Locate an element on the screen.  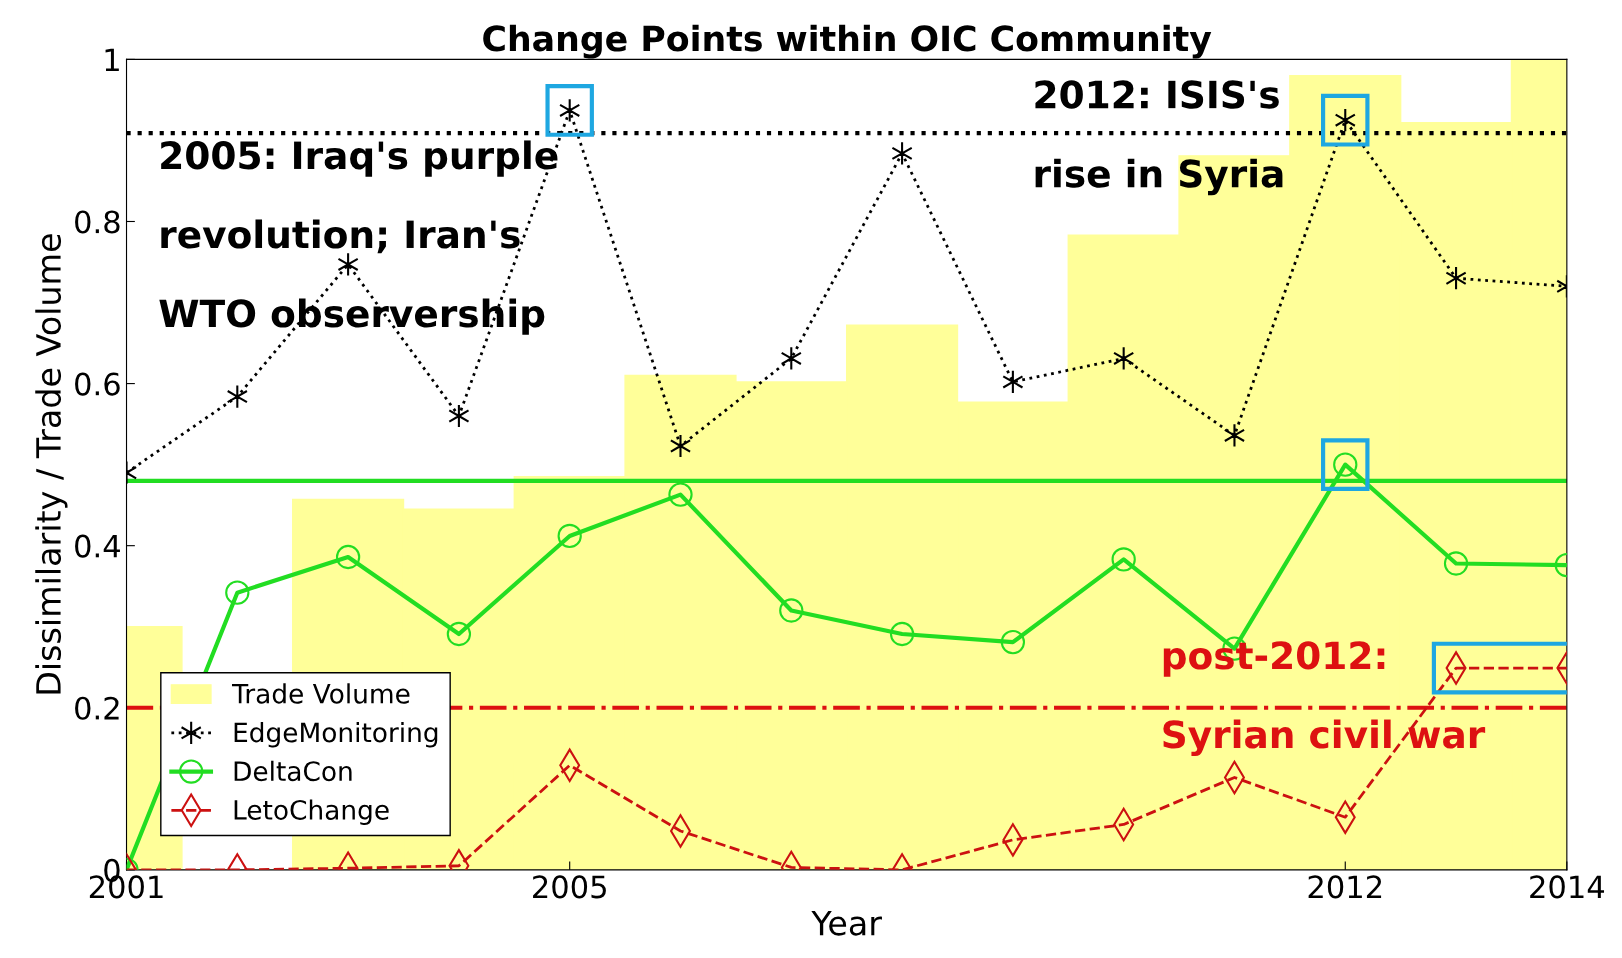
legend-label: DeltaCon is located at coordinates (293, 771).